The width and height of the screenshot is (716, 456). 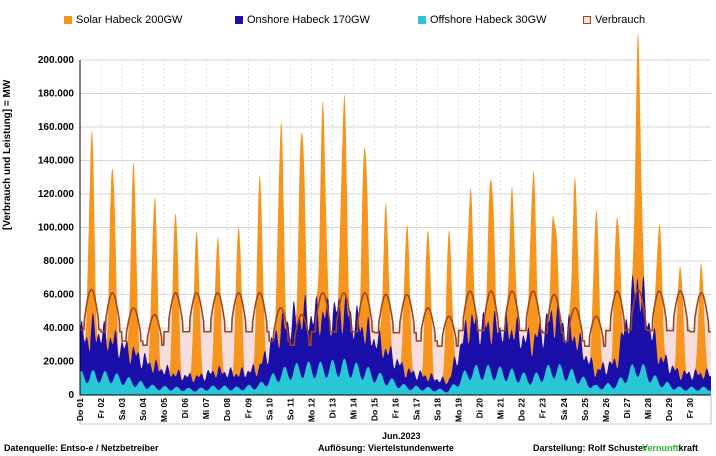 What do you see at coordinates (395, 376) in the screenshot?
I see `series-offshore` at bounding box center [395, 376].